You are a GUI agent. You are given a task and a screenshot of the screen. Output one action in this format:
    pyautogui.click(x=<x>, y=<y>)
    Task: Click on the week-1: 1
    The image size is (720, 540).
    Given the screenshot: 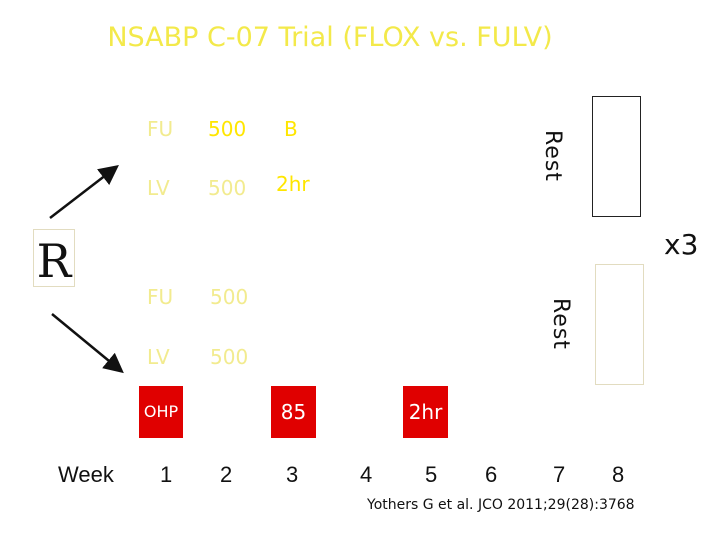 What is the action you would take?
    pyautogui.click(x=166, y=474)
    